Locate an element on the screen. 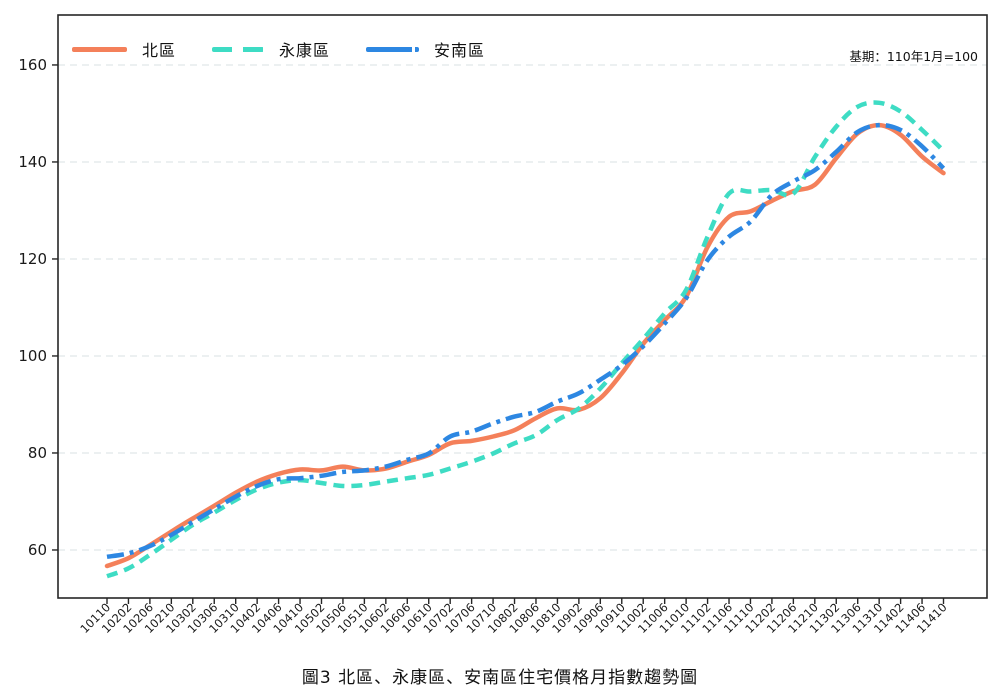  legend-item-yongkang: 永康區 is located at coordinates (271, 49).